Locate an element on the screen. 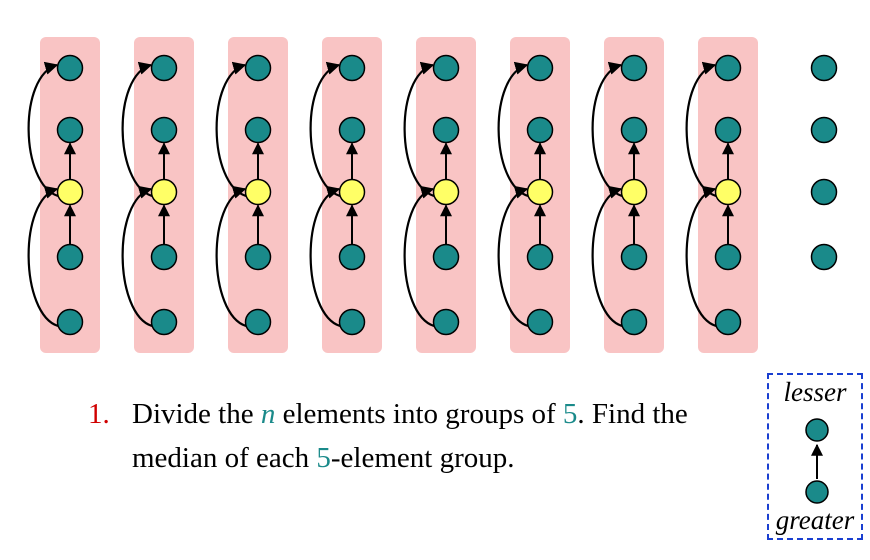 The height and width of the screenshot is (560, 870). step-number: 1. is located at coordinates (99, 414).